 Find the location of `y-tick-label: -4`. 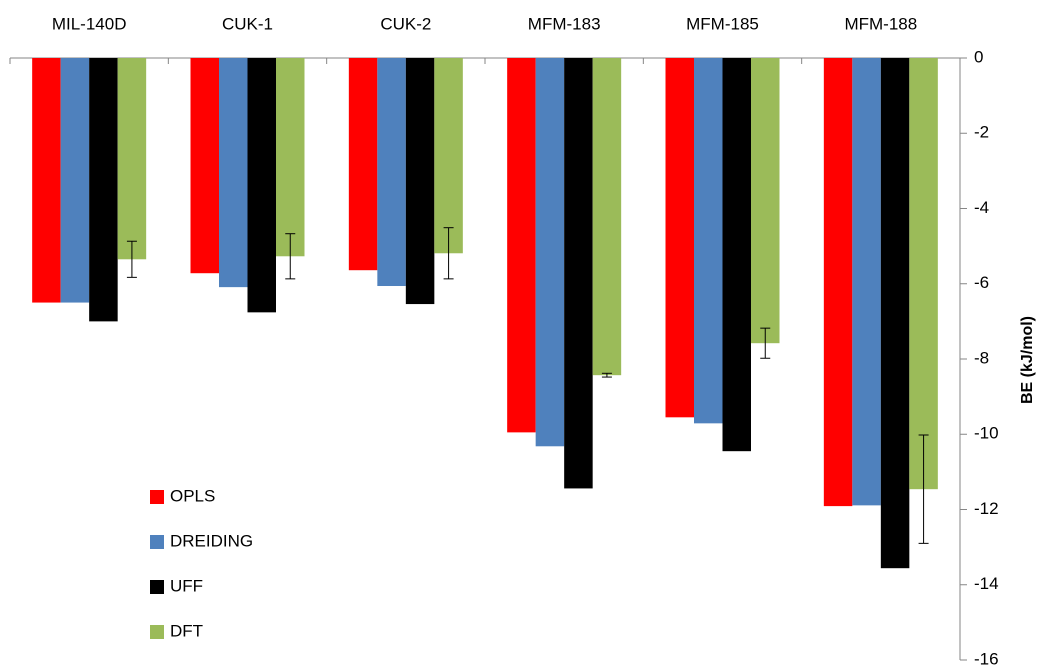

y-tick-label: -4 is located at coordinates (981, 207).